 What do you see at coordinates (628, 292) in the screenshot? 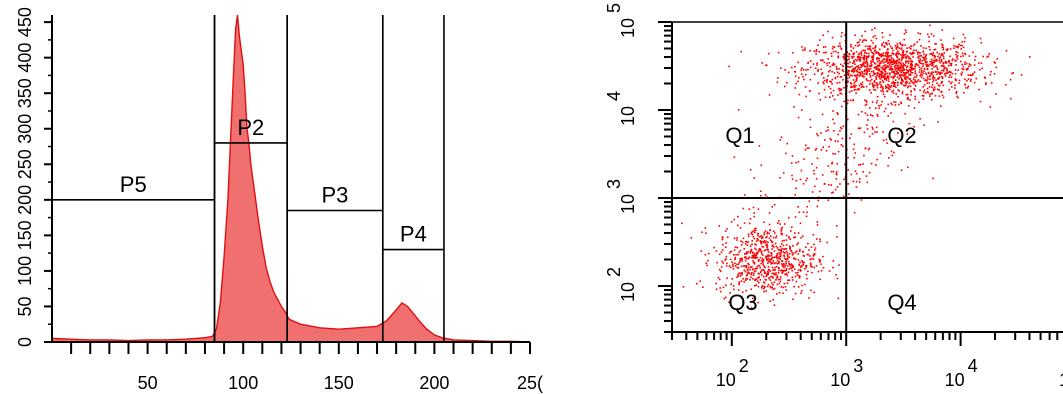
I see `y-tick-label: 10` at bounding box center [628, 292].